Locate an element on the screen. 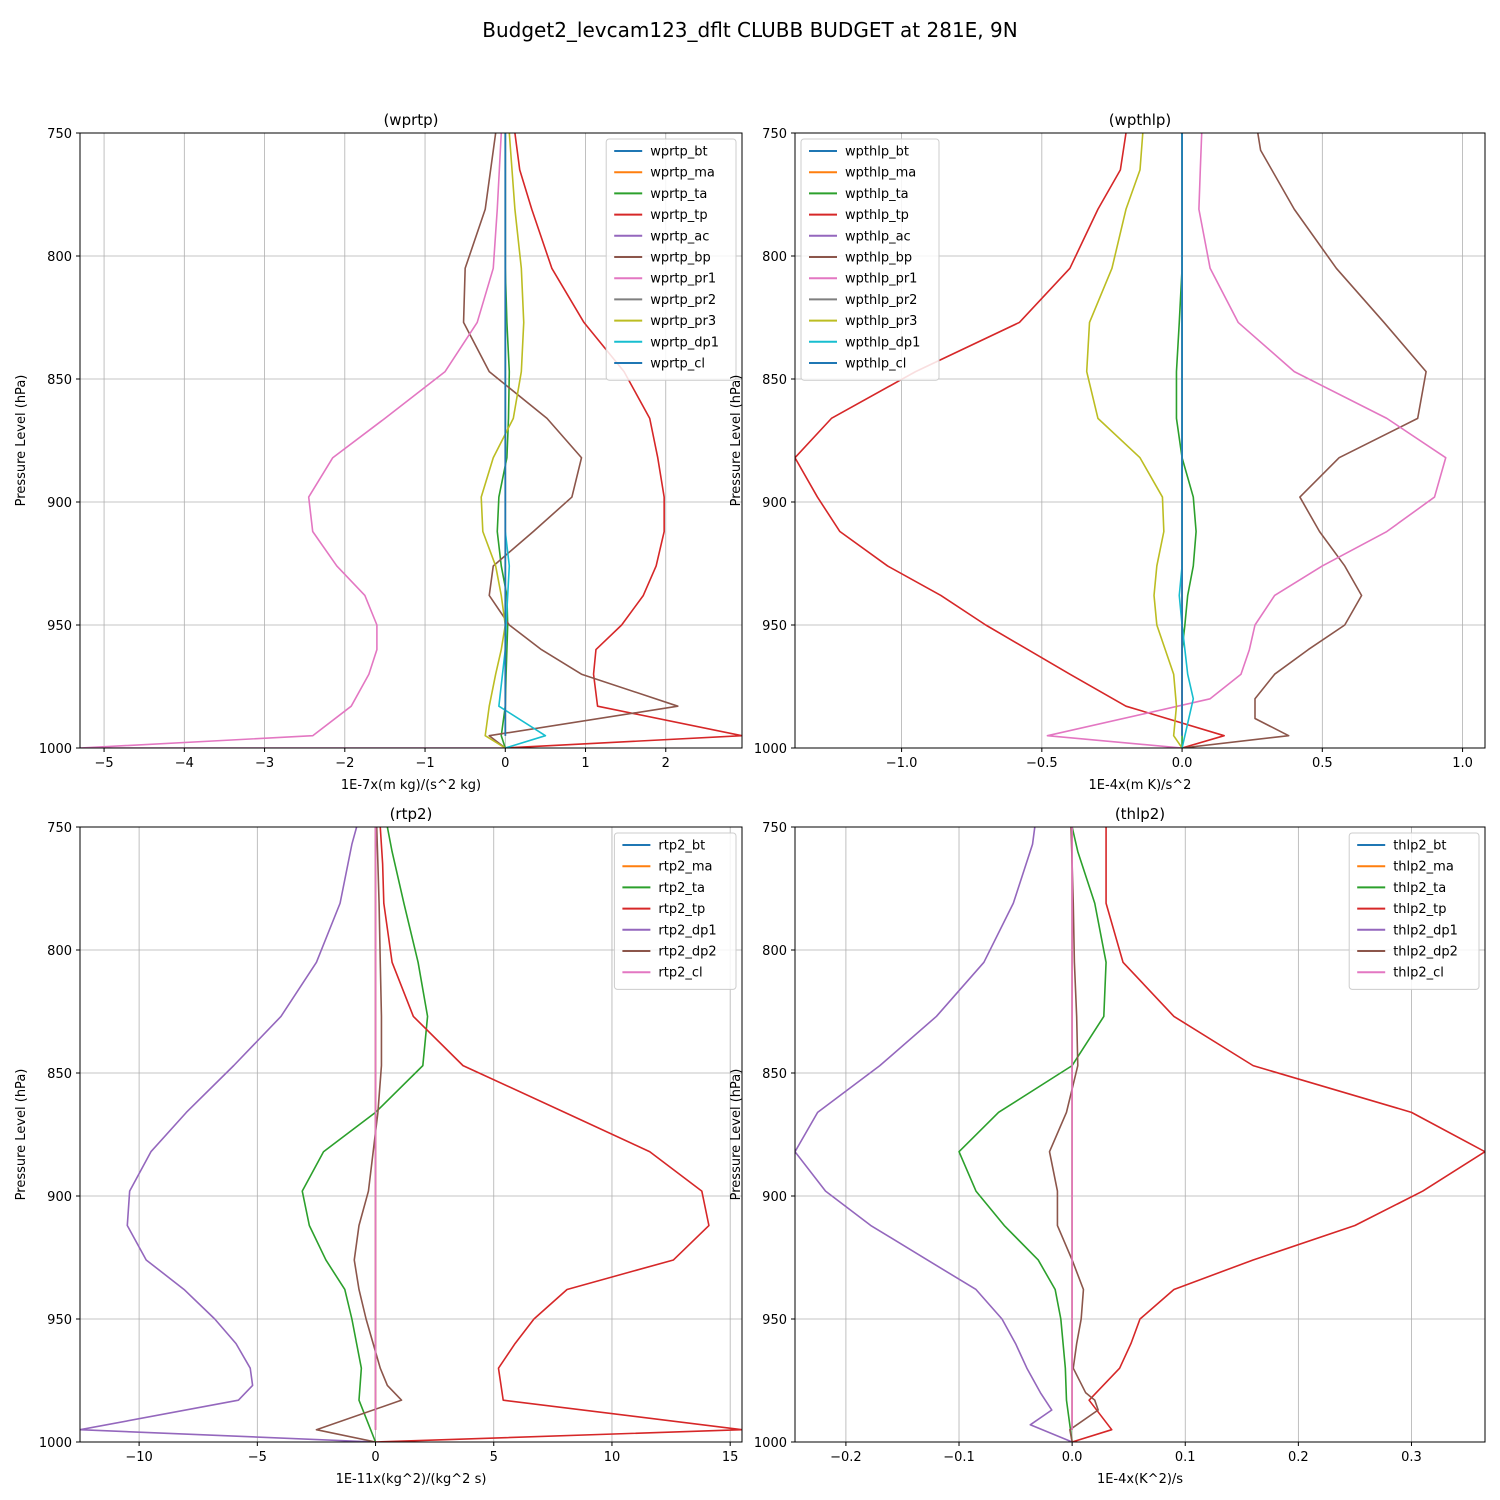 The width and height of the screenshot is (1500, 1500). x-tick-label: 0.1 is located at coordinates (1185, 1457).